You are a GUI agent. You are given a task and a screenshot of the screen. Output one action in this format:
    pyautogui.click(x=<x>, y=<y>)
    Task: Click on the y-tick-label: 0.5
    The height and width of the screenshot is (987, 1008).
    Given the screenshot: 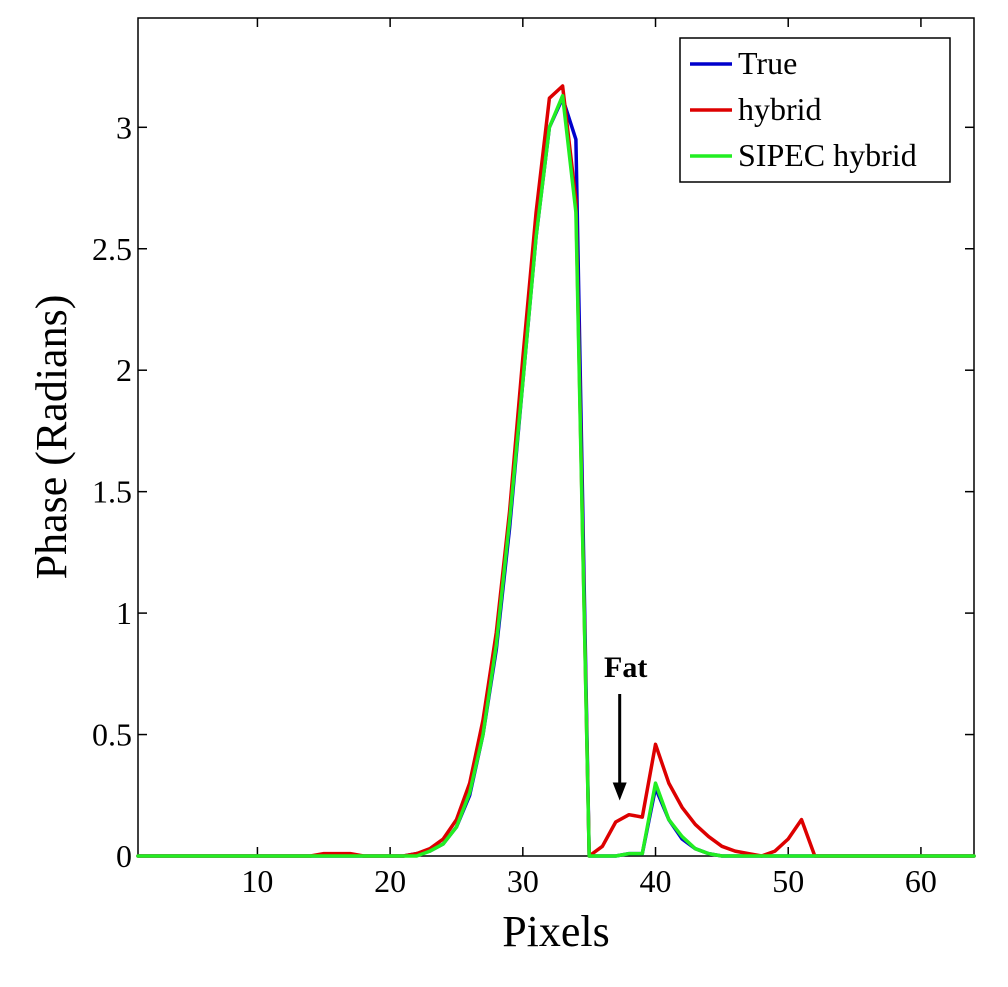 What is the action you would take?
    pyautogui.click(x=112, y=735)
    